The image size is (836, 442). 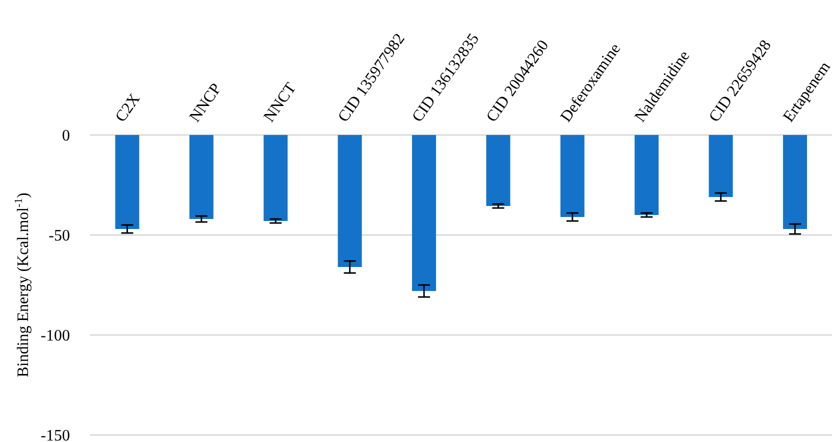 I want to click on y-tick-label: -150, so click(x=55, y=435).